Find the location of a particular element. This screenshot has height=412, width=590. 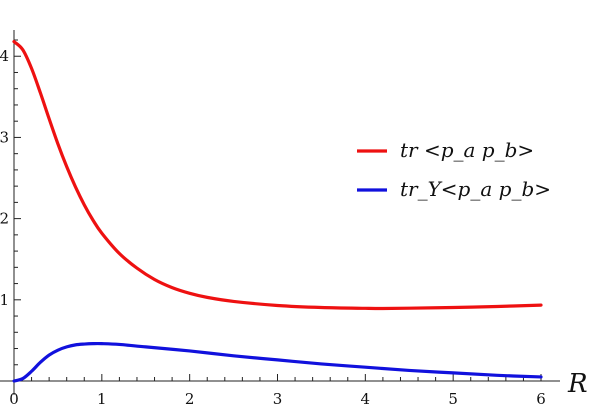

x-tick-label: 6 is located at coordinates (541, 399).